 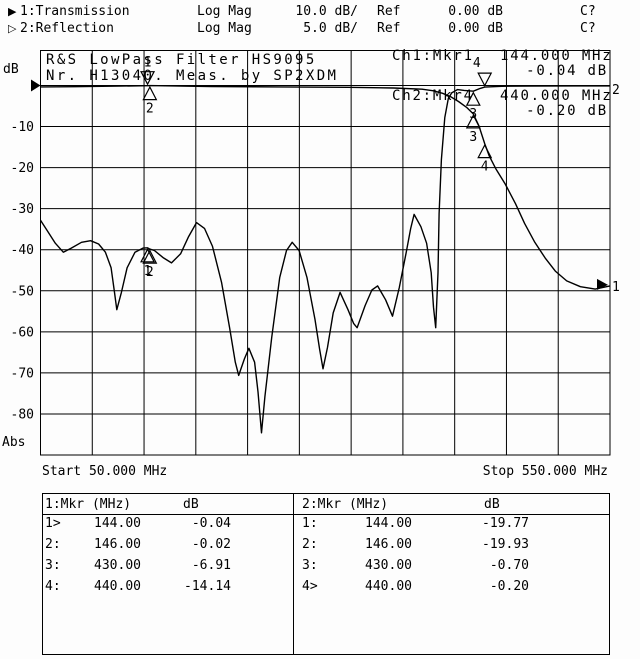 What do you see at coordinates (22, 373) in the screenshot?
I see `y-axis-tick-label: -70` at bounding box center [22, 373].